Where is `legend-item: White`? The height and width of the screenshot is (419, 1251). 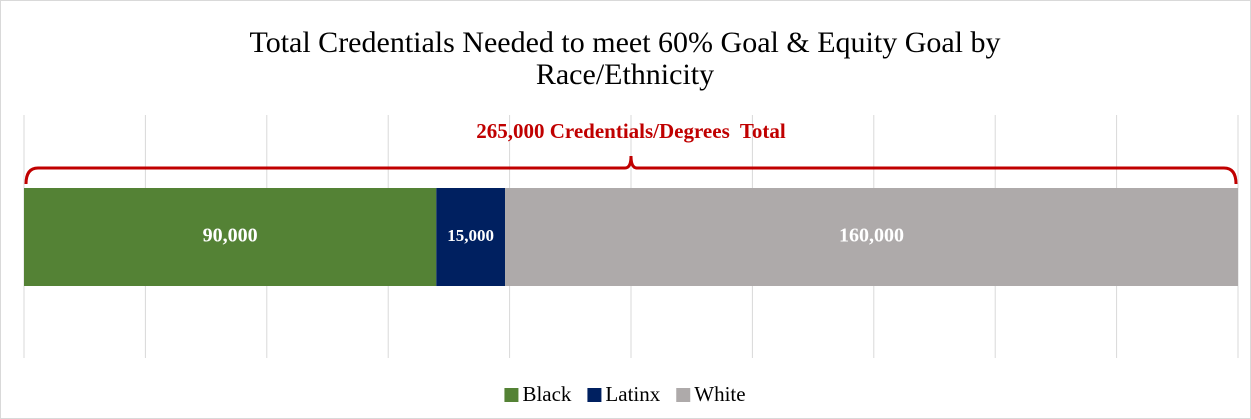 legend-item: White is located at coordinates (711, 394).